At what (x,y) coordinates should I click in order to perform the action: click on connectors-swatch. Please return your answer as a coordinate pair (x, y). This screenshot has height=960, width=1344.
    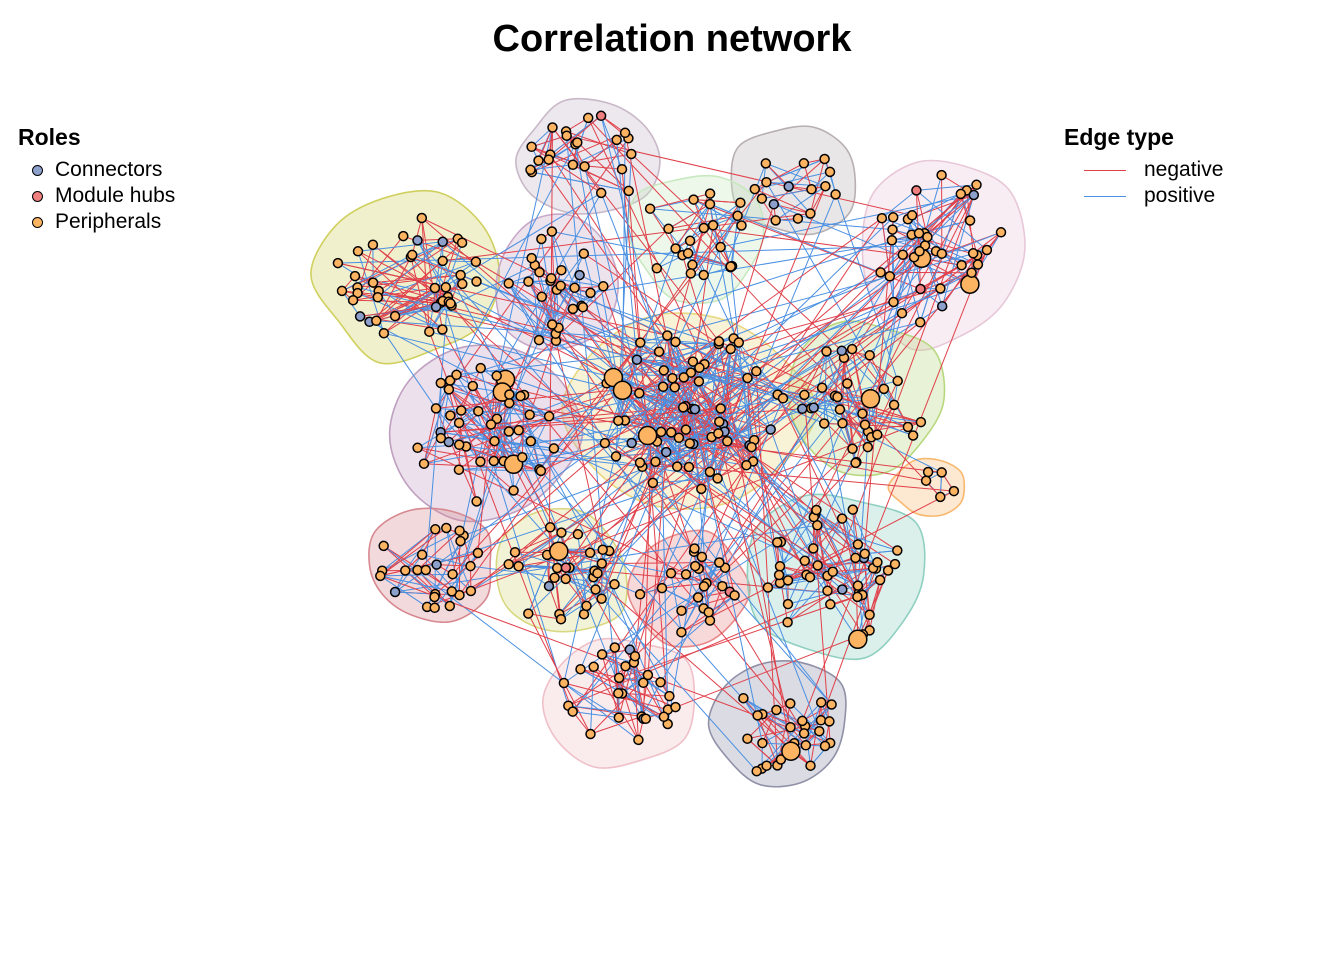
    Looking at the image, I should click on (37, 170).